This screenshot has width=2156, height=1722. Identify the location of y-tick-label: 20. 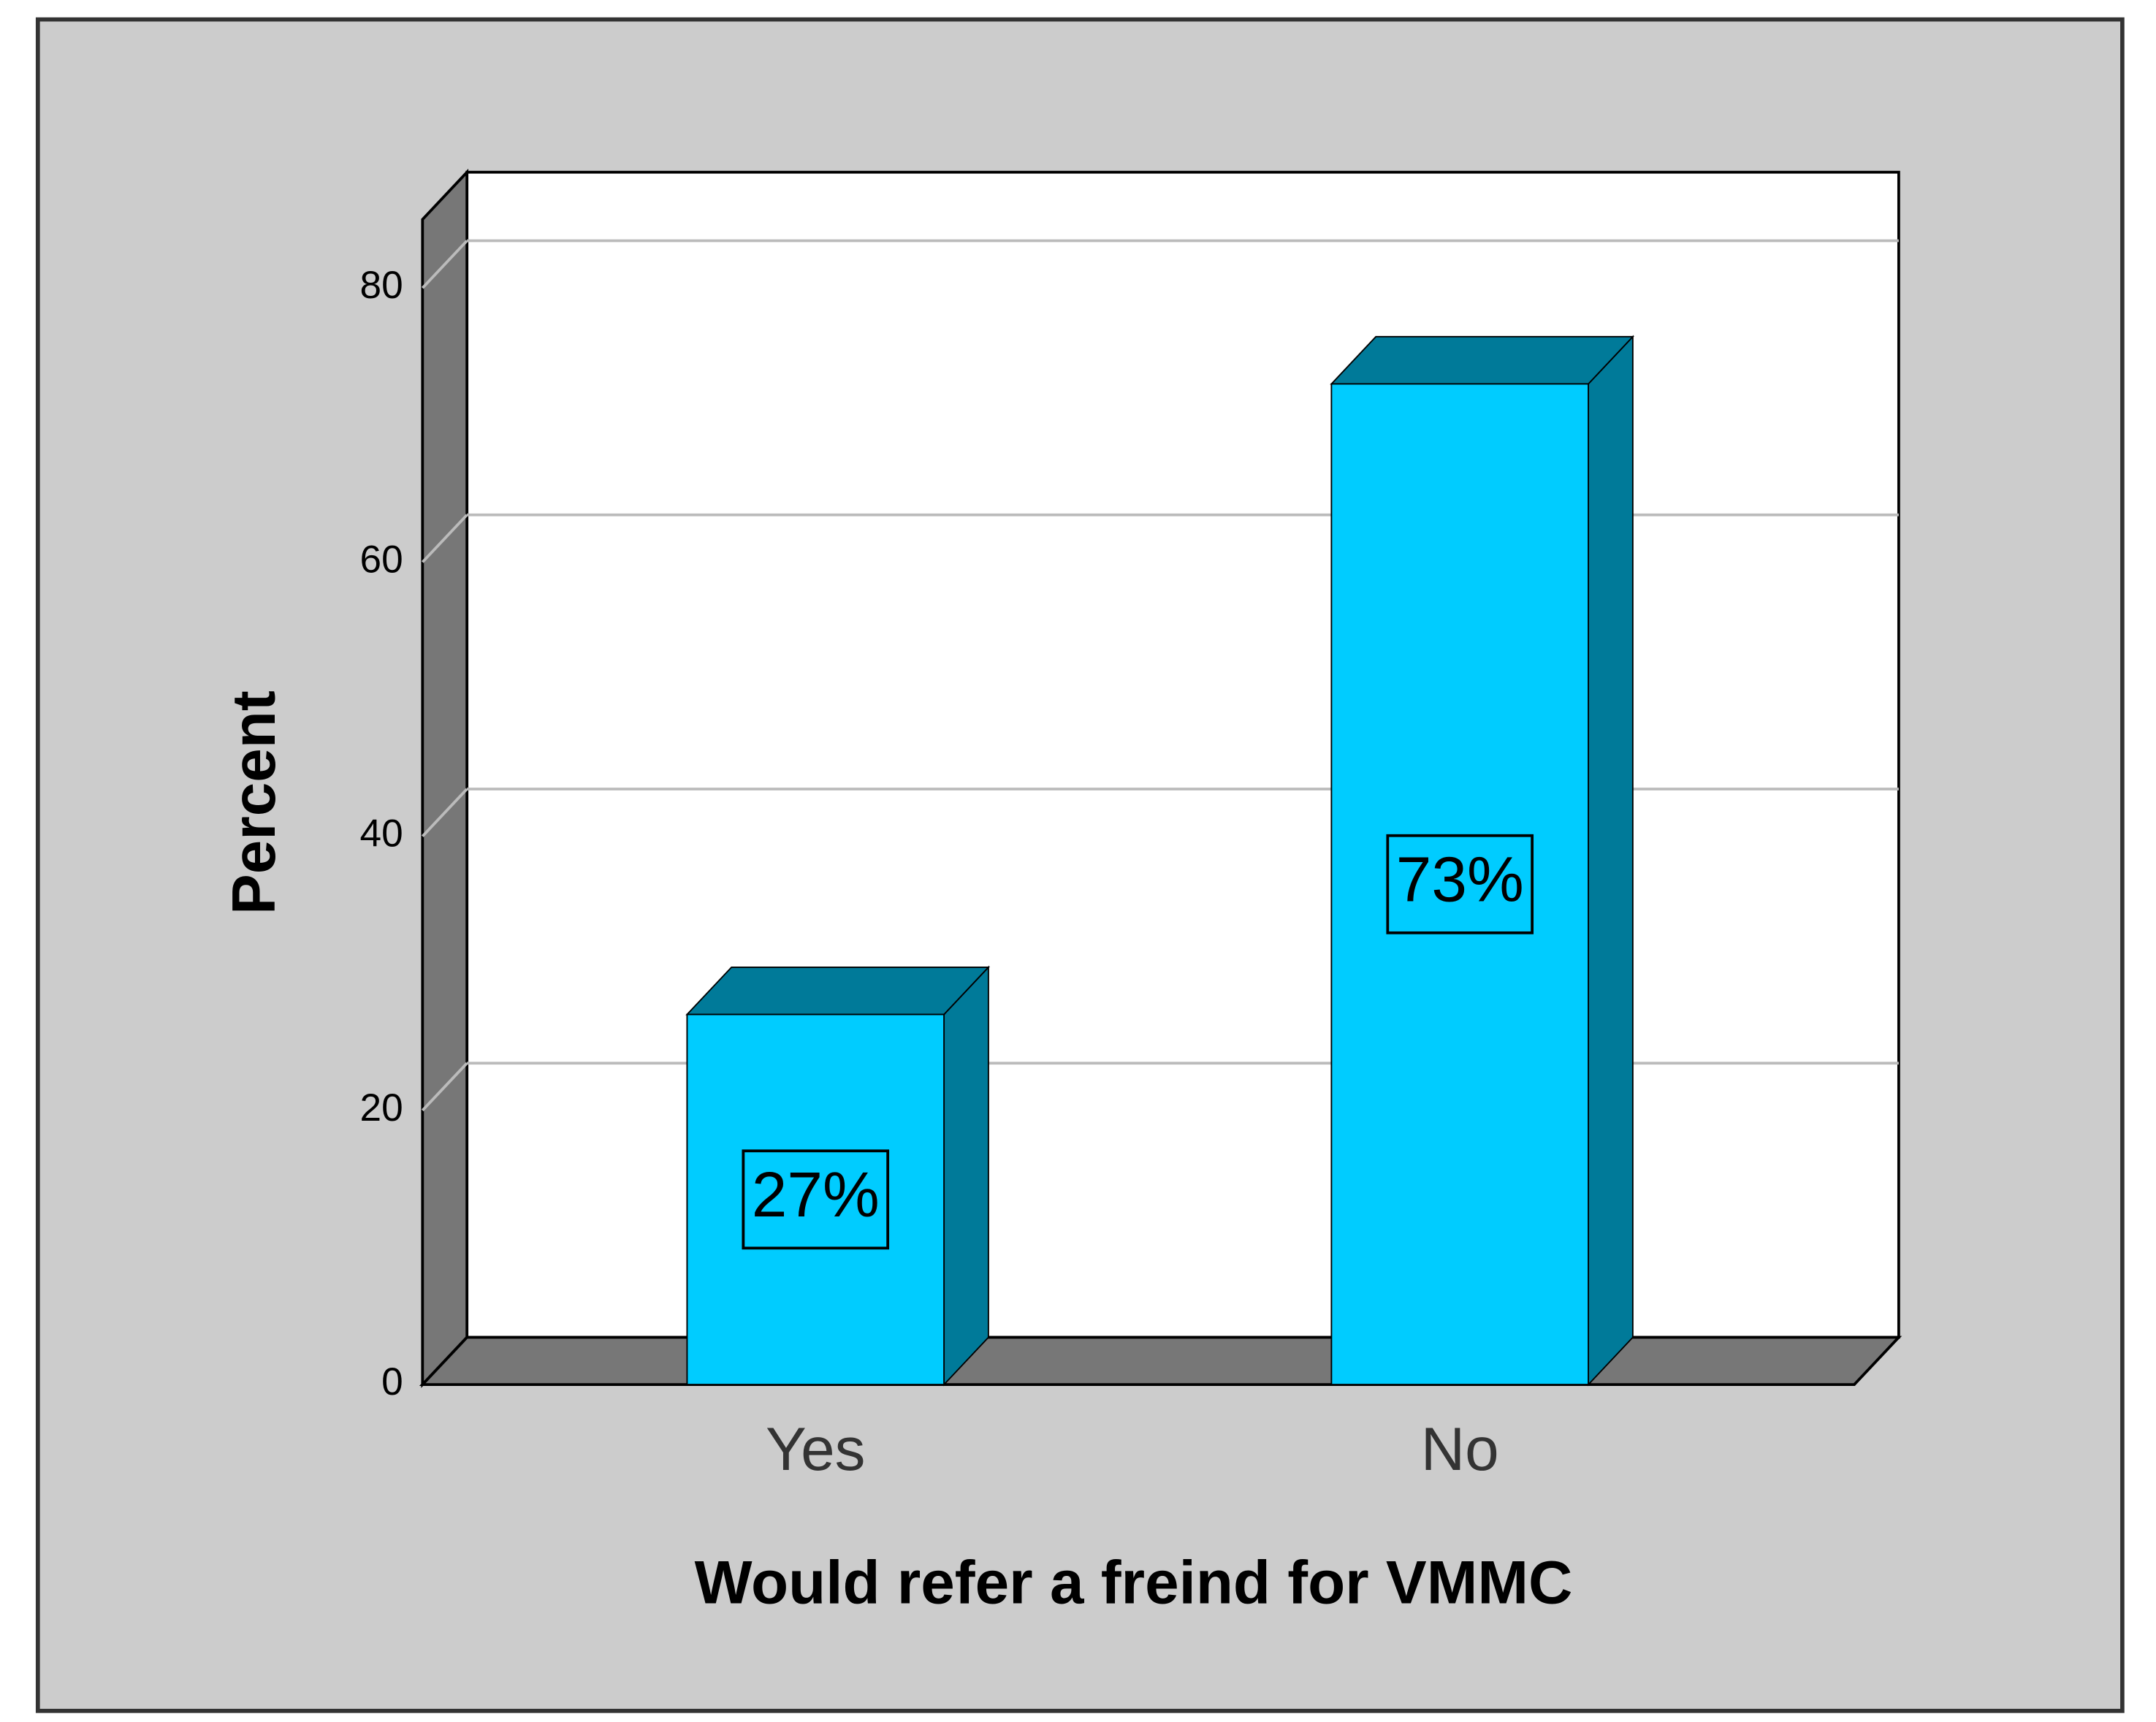
(381, 1107).